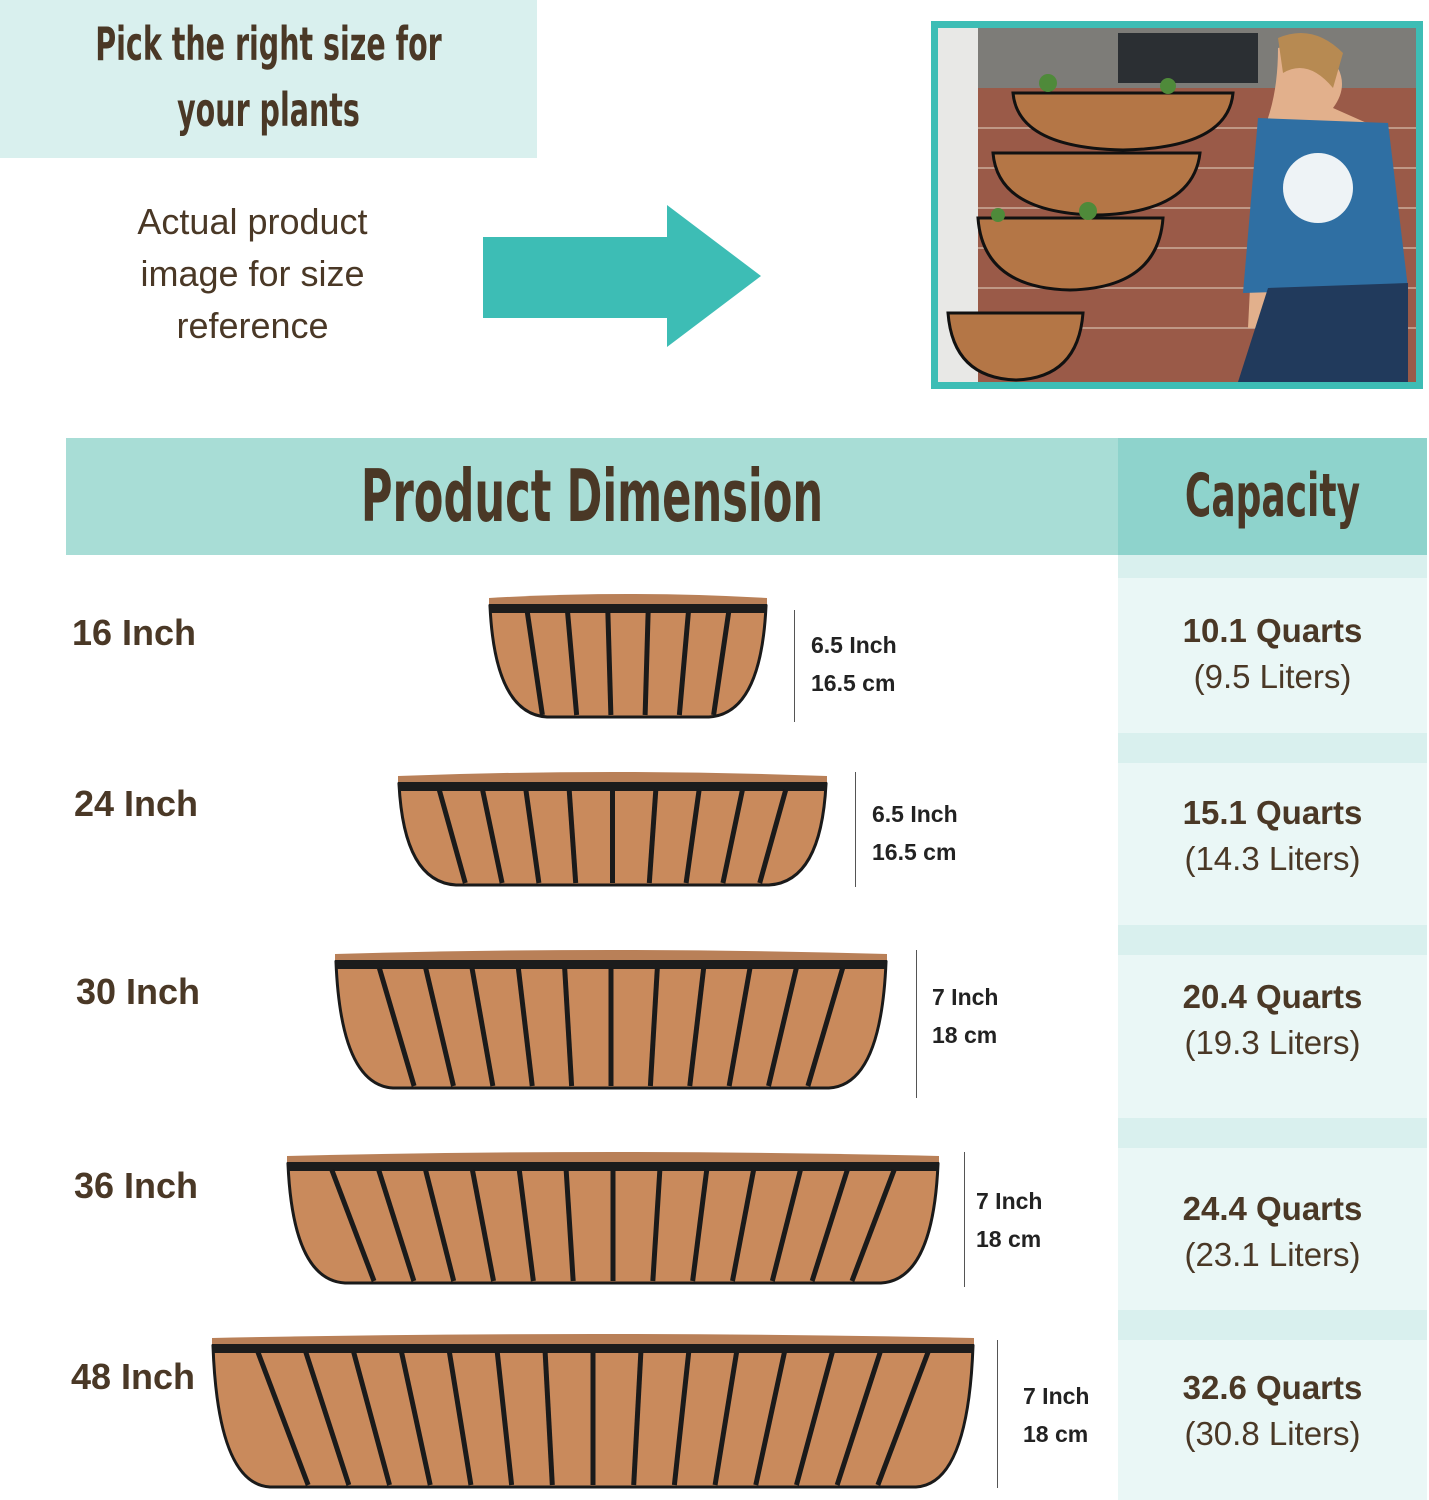  What do you see at coordinates (1177, 205) in the screenshot?
I see `lifestyle-photo` at bounding box center [1177, 205].